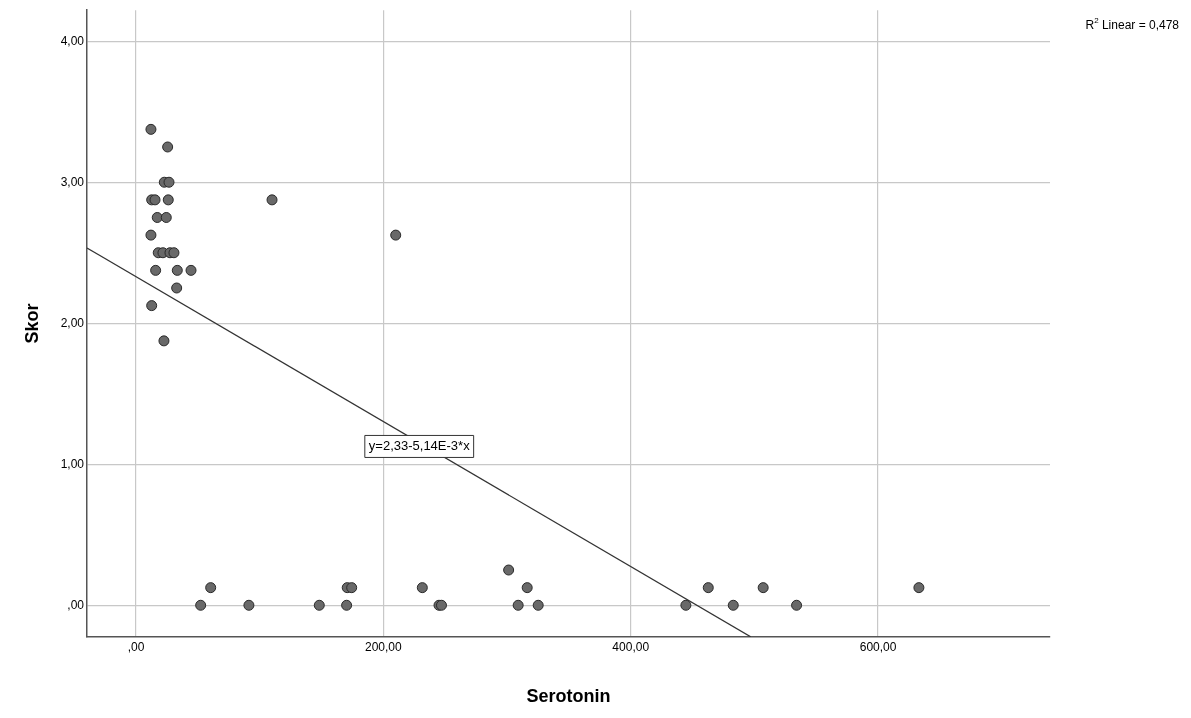  I want to click on x-tick-label: 200,00, so click(383, 646).